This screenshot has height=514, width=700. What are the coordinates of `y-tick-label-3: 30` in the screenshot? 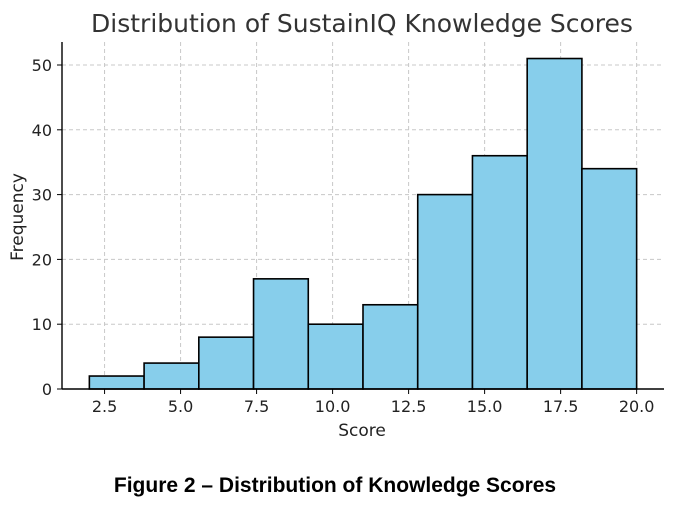 It's located at (42, 195).